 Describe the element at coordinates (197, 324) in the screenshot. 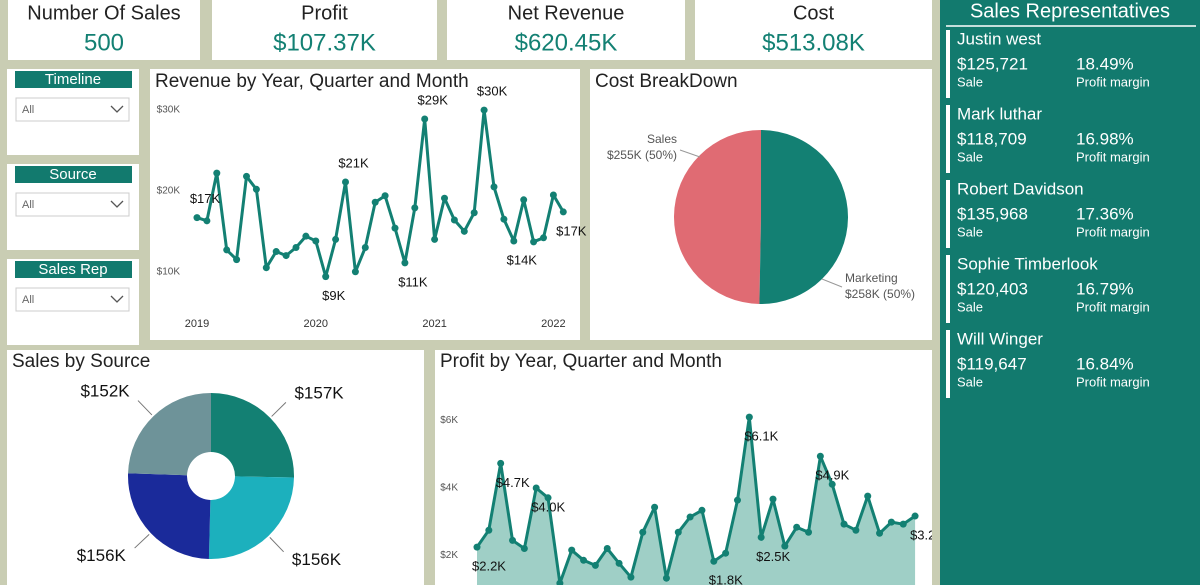

I see `x-tick-label: 2019` at that location.